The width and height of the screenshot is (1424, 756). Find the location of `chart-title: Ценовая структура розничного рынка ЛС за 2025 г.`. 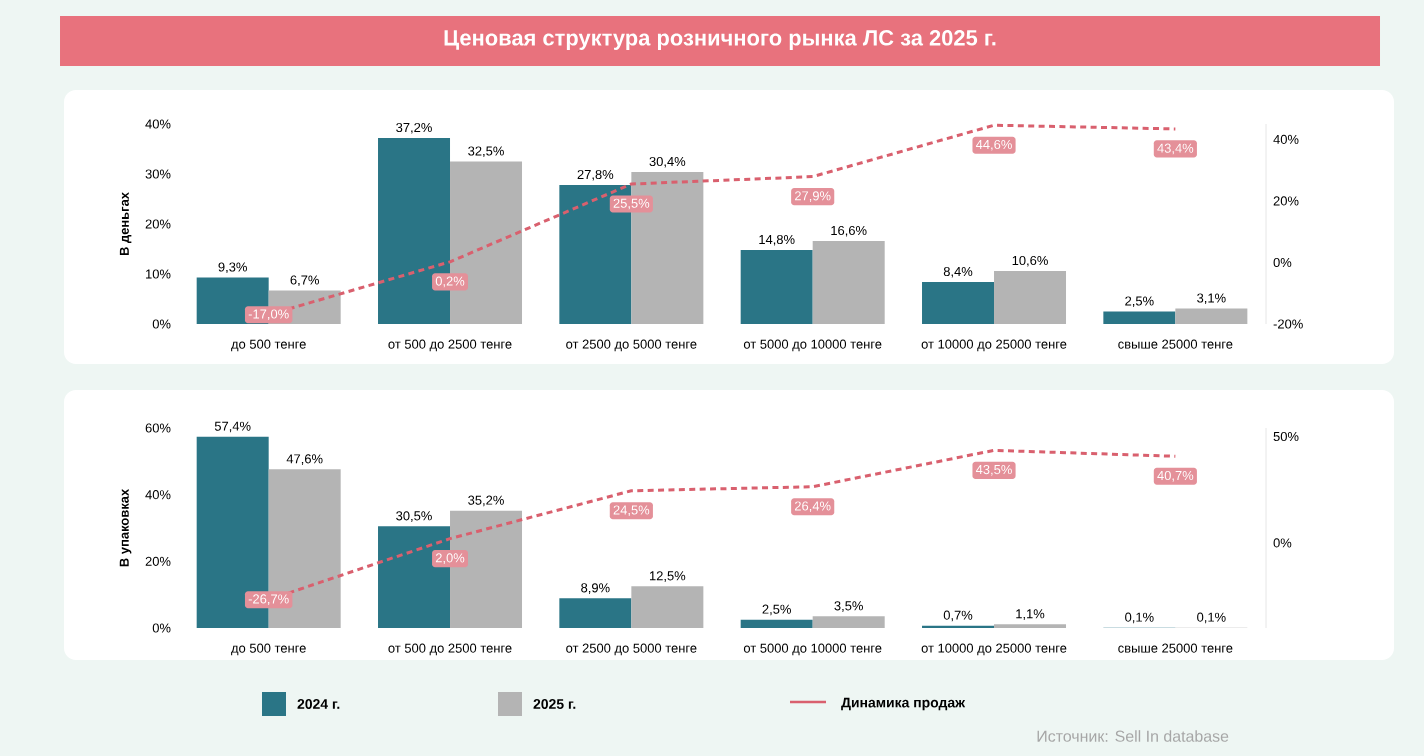

chart-title: Ценовая структура розничного рынка ЛС за 2025 г. is located at coordinates (720, 40).